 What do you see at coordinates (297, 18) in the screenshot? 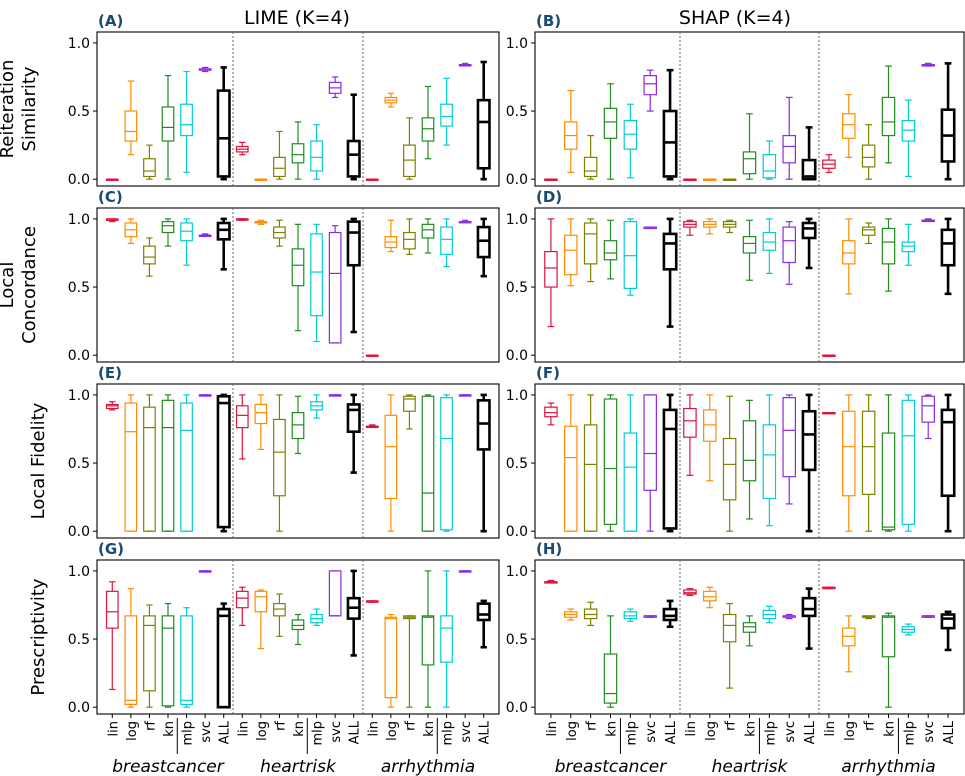
I see `column-title-lime: LIME (K=4)` at bounding box center [297, 18].